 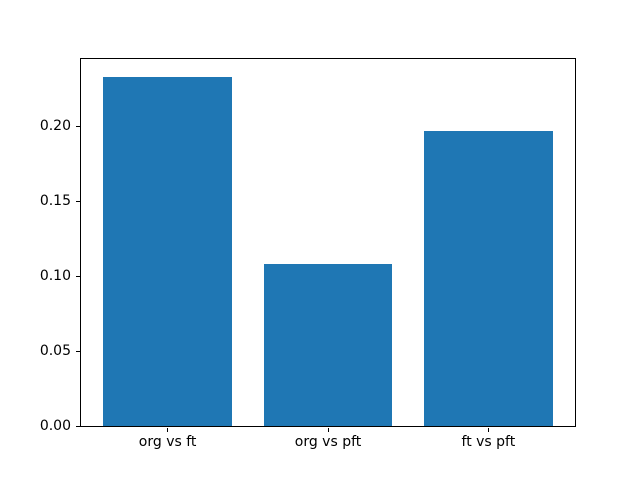 What do you see at coordinates (55, 201) in the screenshot?
I see `y-tick-label: 0.15` at bounding box center [55, 201].